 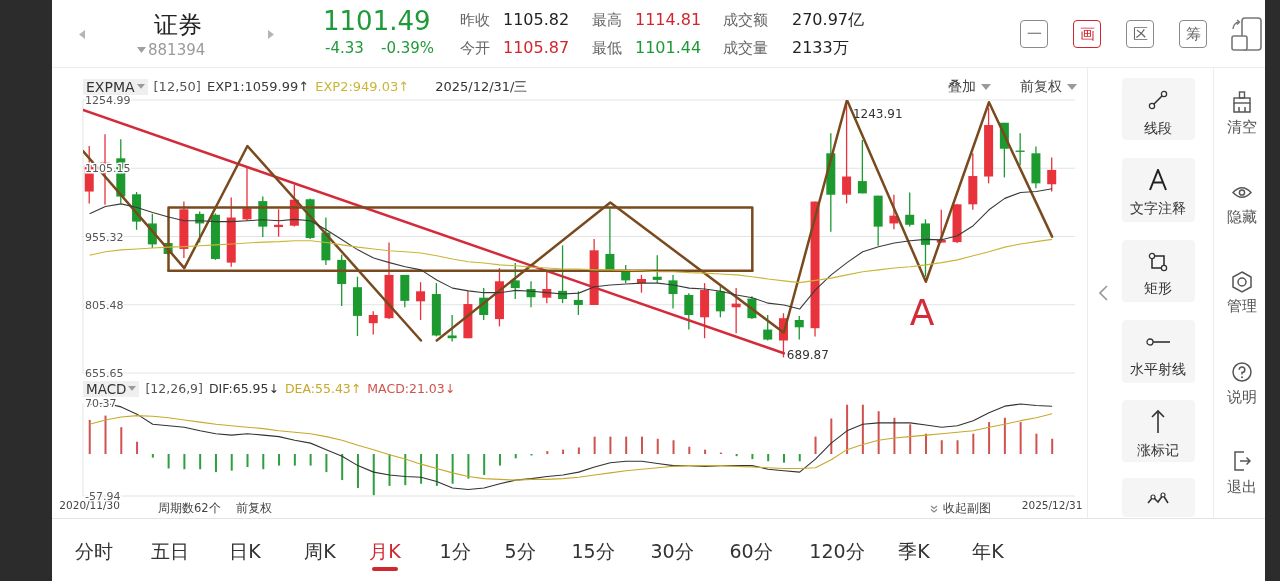 I want to click on text: 退出, so click(x=1242, y=487).